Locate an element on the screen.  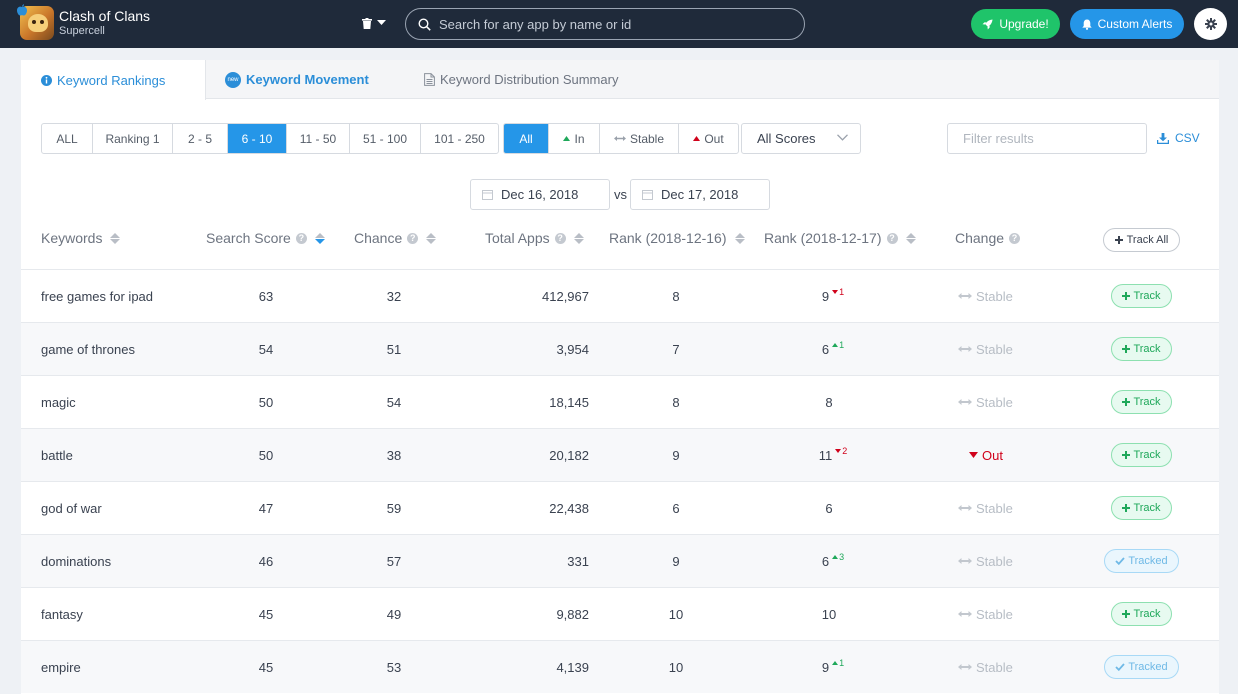
upgrade-button: Upgrade! is located at coordinates (1015, 24).